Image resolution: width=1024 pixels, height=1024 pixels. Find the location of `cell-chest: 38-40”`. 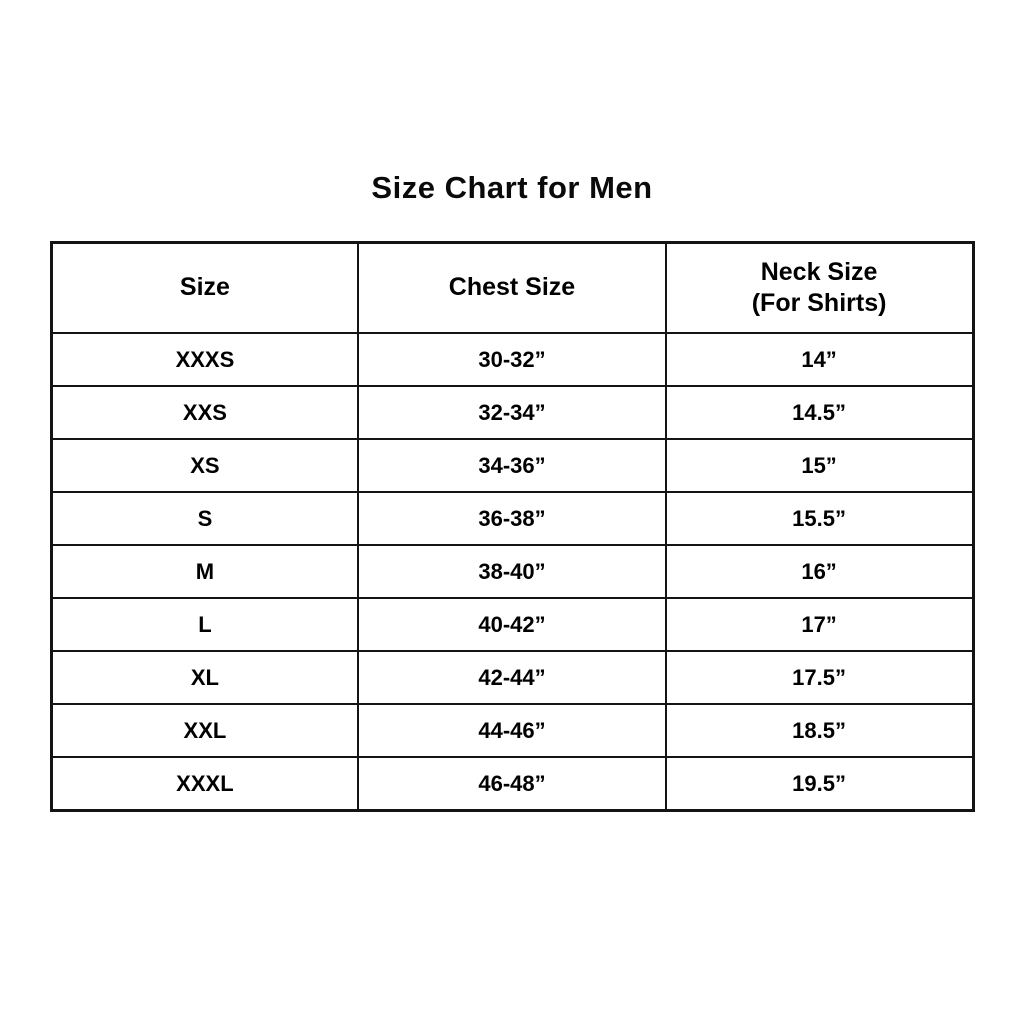

cell-chest: 38-40” is located at coordinates (512, 571).